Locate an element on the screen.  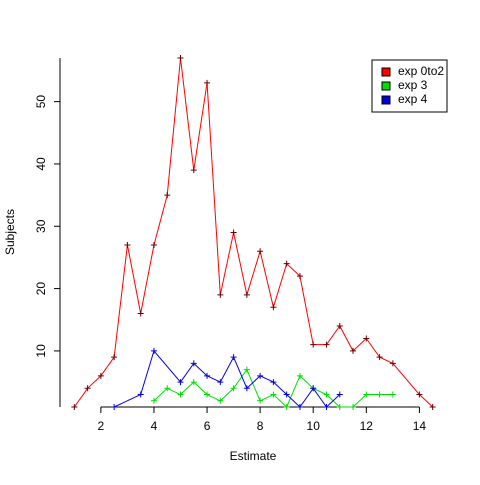
x-tick-label: 12 is located at coordinates (367, 426).